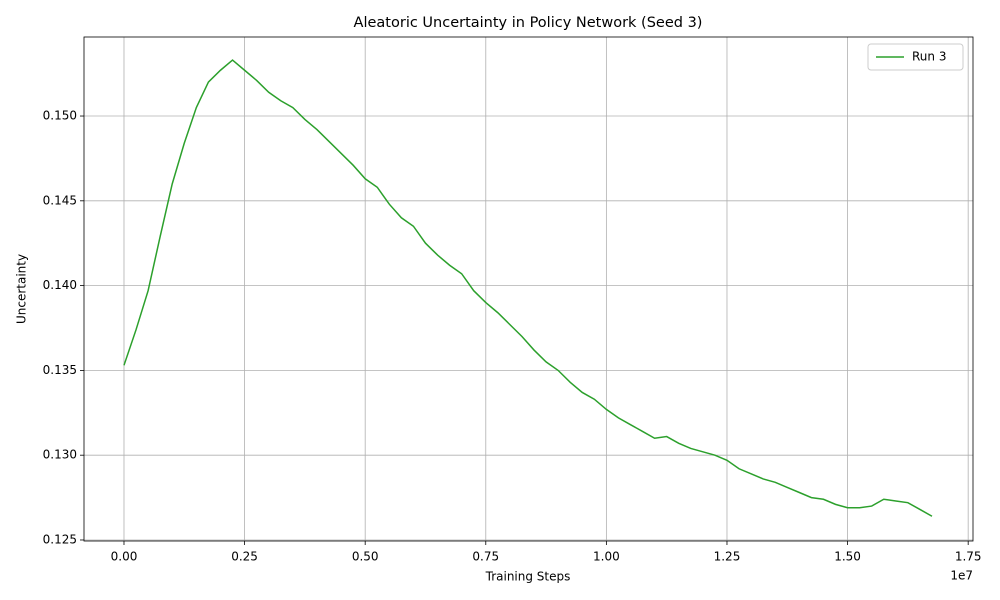 This screenshot has width=1000, height=600. What do you see at coordinates (60, 285) in the screenshot?
I see `y-tick-label: 0.140` at bounding box center [60, 285].